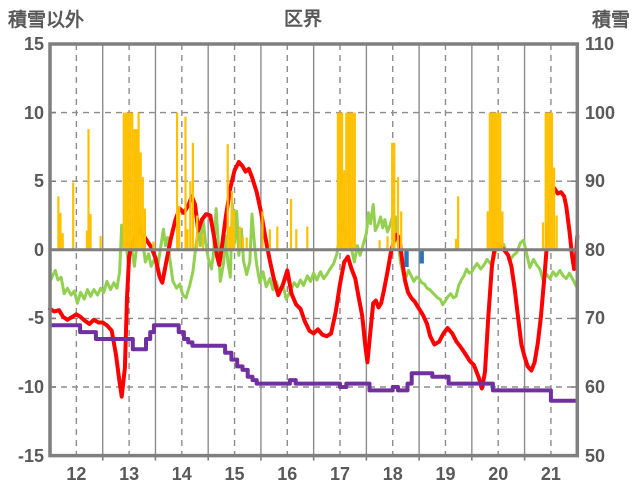 This screenshot has width=636, height=501. I want to click on y-right-tick-label: 100, so click(600, 112).